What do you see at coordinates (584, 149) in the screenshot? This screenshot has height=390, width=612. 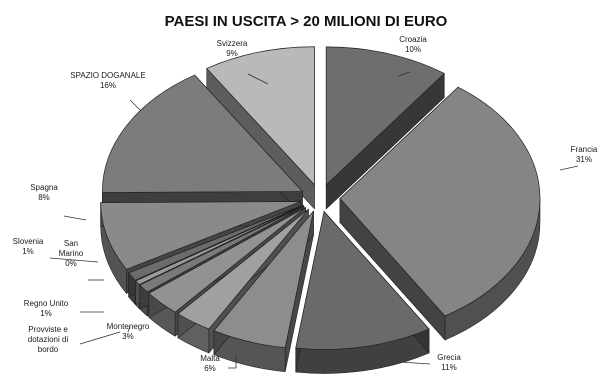 I see `slice-label-francia: Francia` at bounding box center [584, 149].